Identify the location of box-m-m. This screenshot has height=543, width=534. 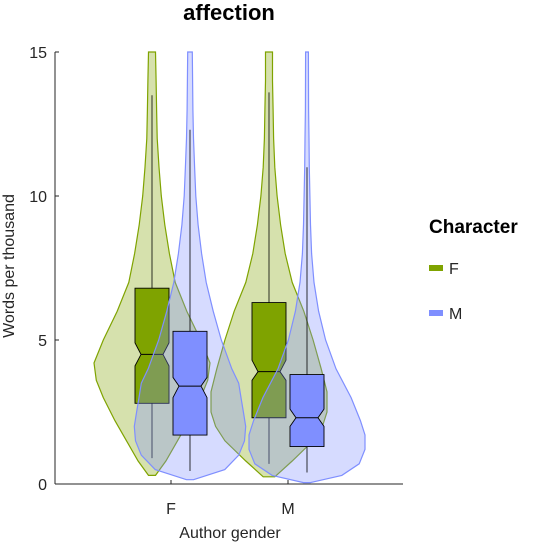
(307, 411).